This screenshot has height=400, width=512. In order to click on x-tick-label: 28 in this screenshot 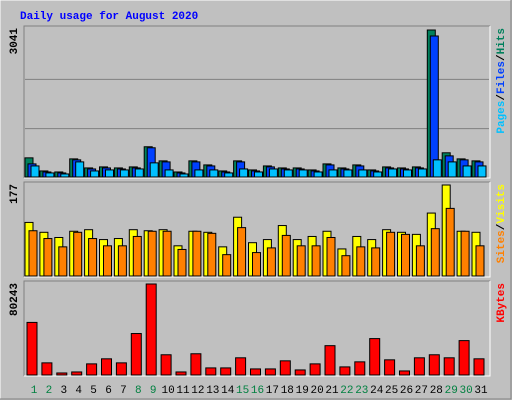, I will do `click(436, 391)`.